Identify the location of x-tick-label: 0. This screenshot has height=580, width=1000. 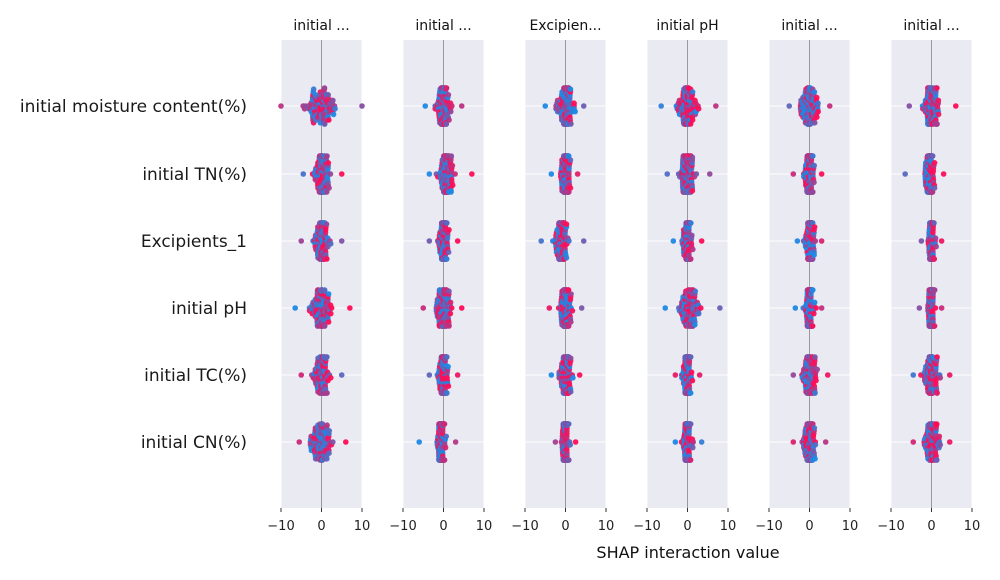
(809, 526).